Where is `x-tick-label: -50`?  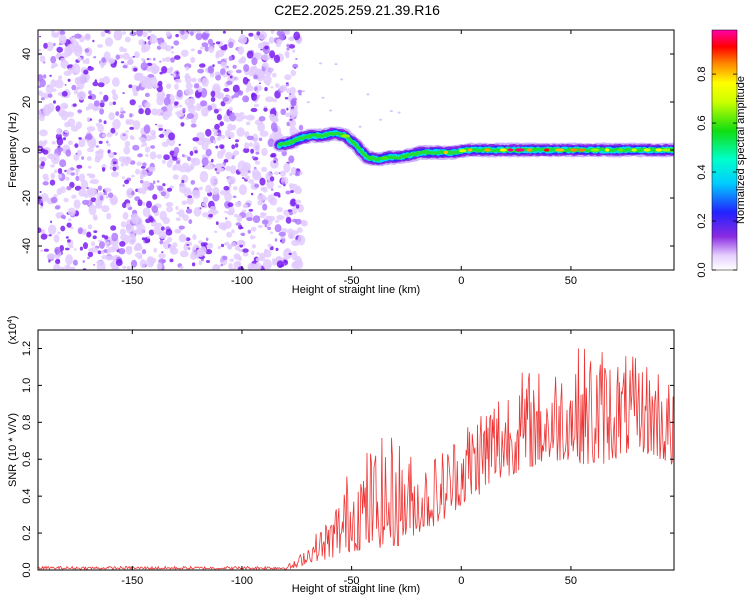 x-tick-label: -50 is located at coordinates (352, 581).